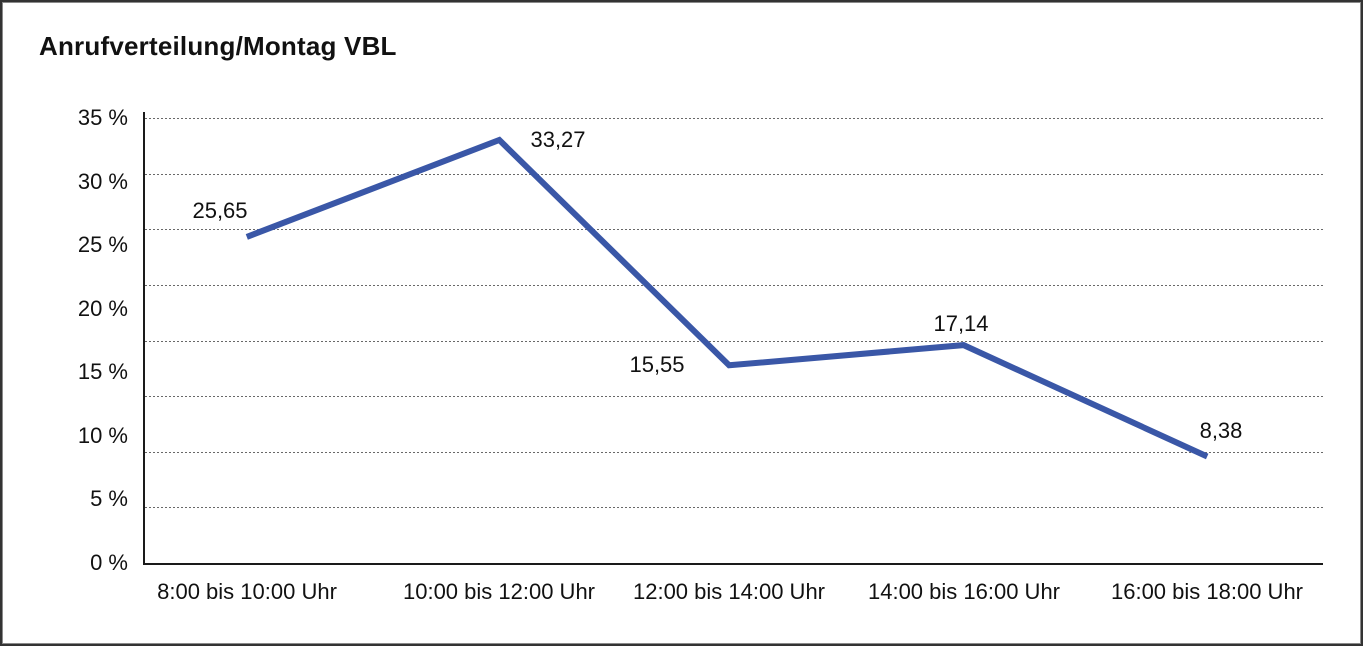 This screenshot has height=646, width=1363. I want to click on y-tick-label: 30 %, so click(102, 181).